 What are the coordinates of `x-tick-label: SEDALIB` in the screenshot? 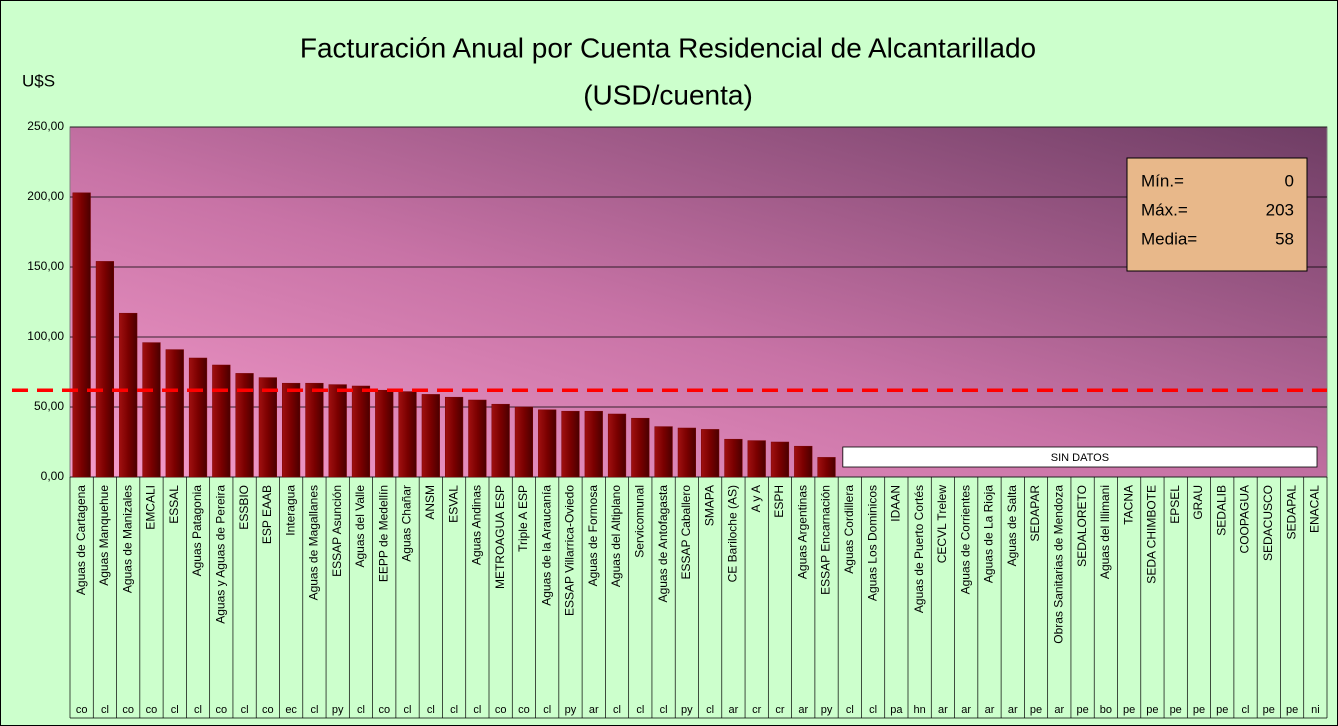 It's located at (1221, 510).